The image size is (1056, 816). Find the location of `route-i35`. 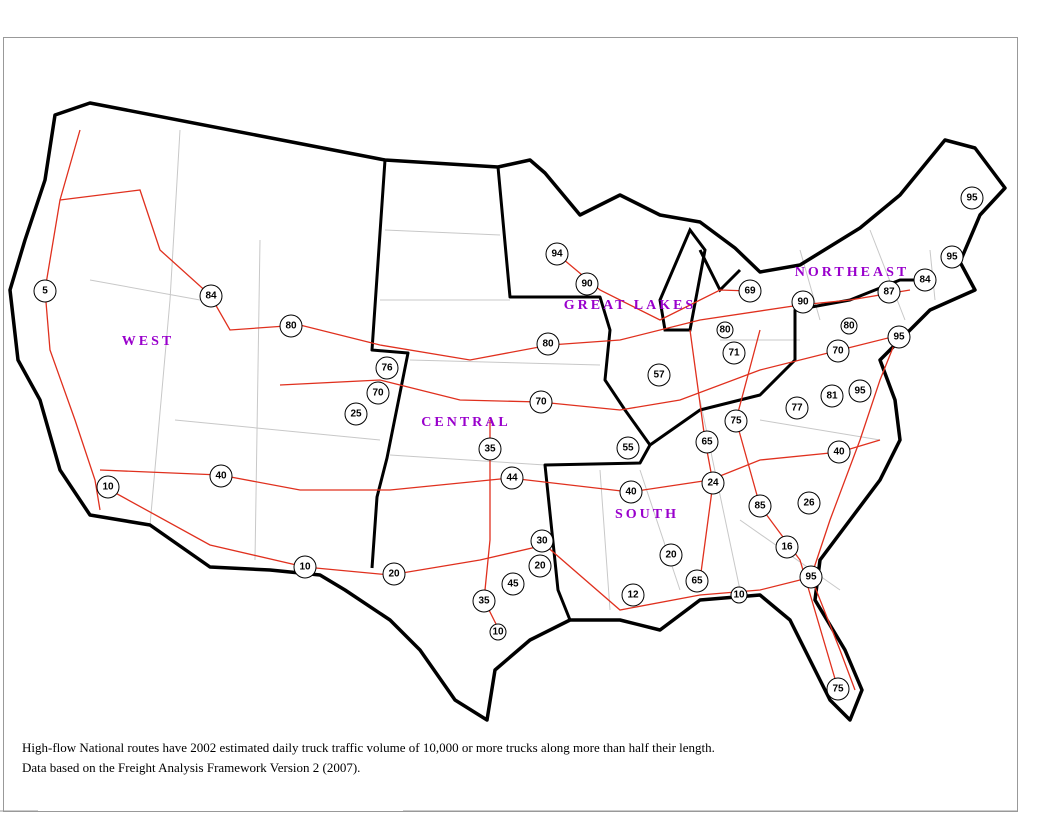

route-i35 is located at coordinates (492, 526).